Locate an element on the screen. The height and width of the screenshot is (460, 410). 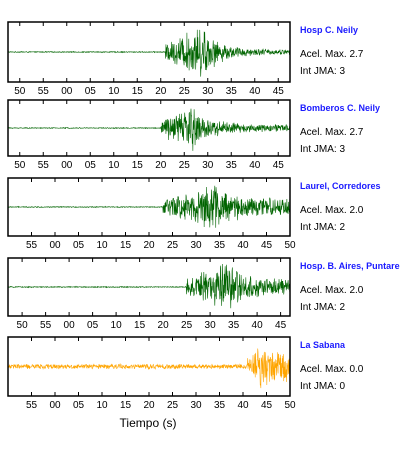
acel-max-label: Acel. Max. 0.0 is located at coordinates (332, 369).